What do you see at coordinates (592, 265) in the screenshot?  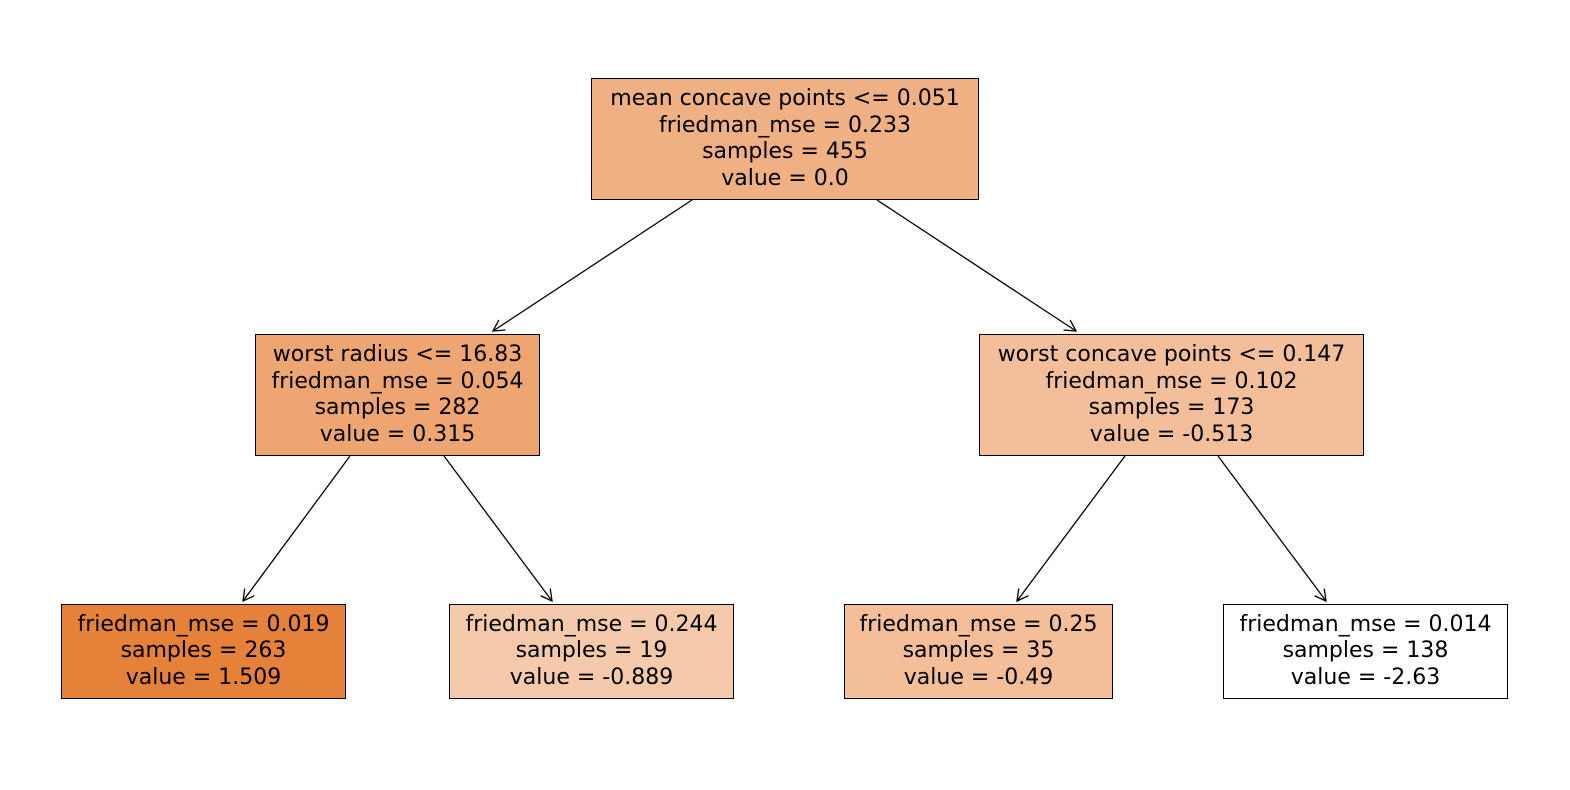 I see `edge-root-to-left` at bounding box center [592, 265].